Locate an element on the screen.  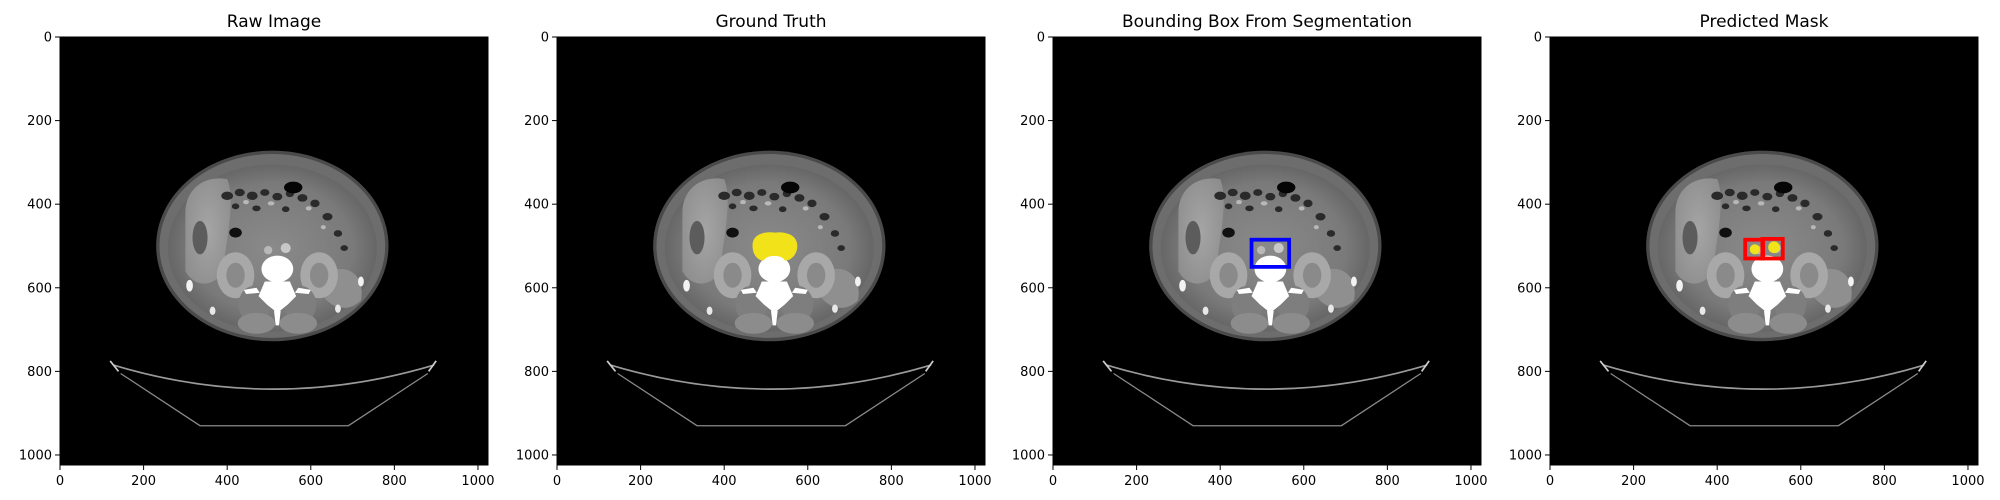
segmentation-bbox is located at coordinates (1270, 253).